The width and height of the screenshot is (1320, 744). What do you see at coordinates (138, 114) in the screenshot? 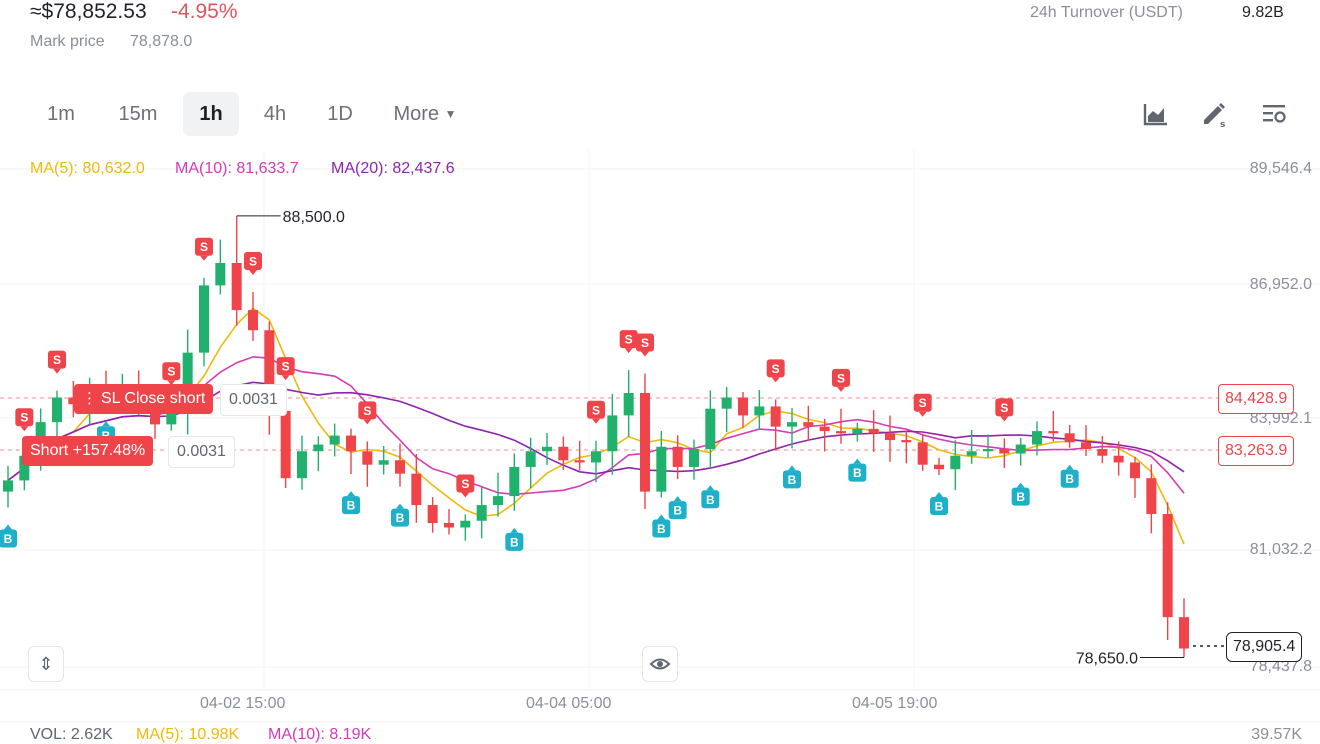
I see `tab-15m: 15m` at bounding box center [138, 114].